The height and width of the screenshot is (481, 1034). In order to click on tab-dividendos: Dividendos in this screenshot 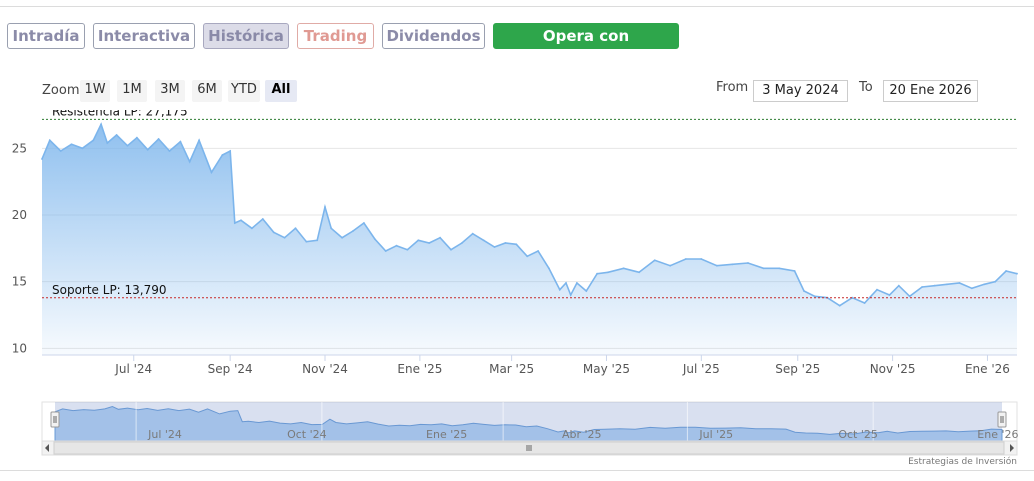, I will do `click(433, 36)`.